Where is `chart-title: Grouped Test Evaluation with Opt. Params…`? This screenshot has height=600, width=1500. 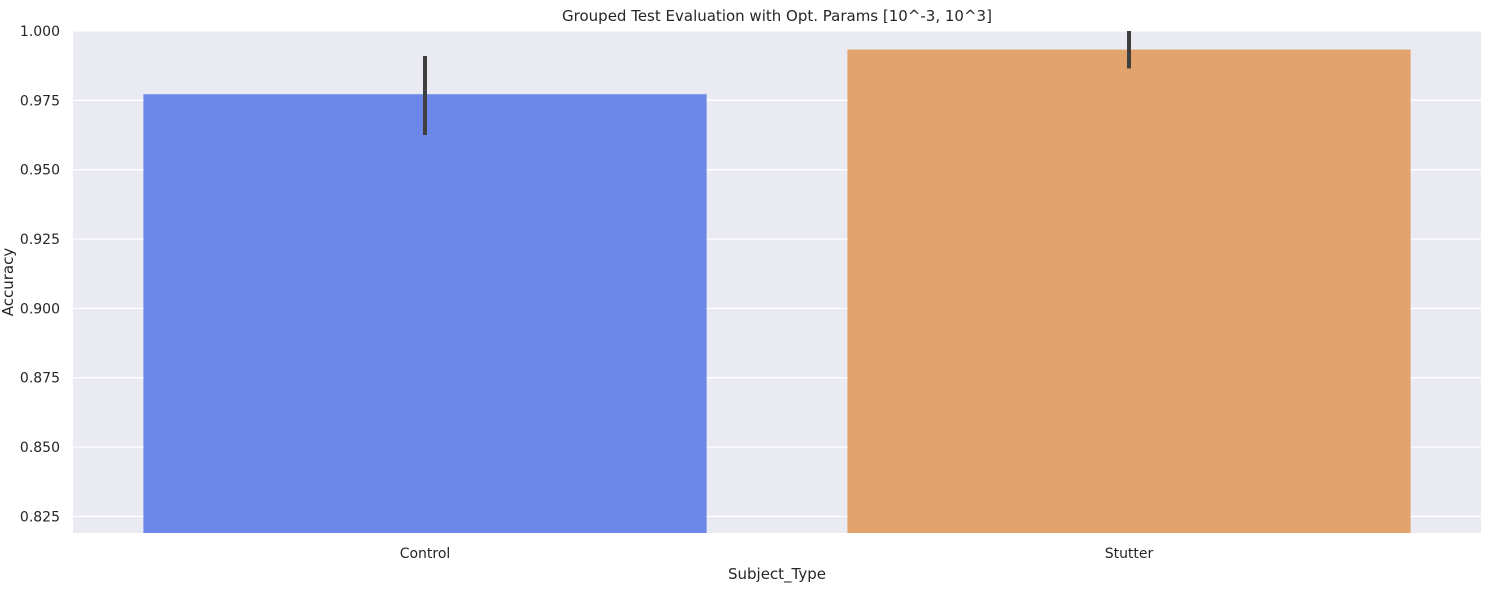 chart-title: Grouped Test Evaluation with Opt. Params… is located at coordinates (777, 16).